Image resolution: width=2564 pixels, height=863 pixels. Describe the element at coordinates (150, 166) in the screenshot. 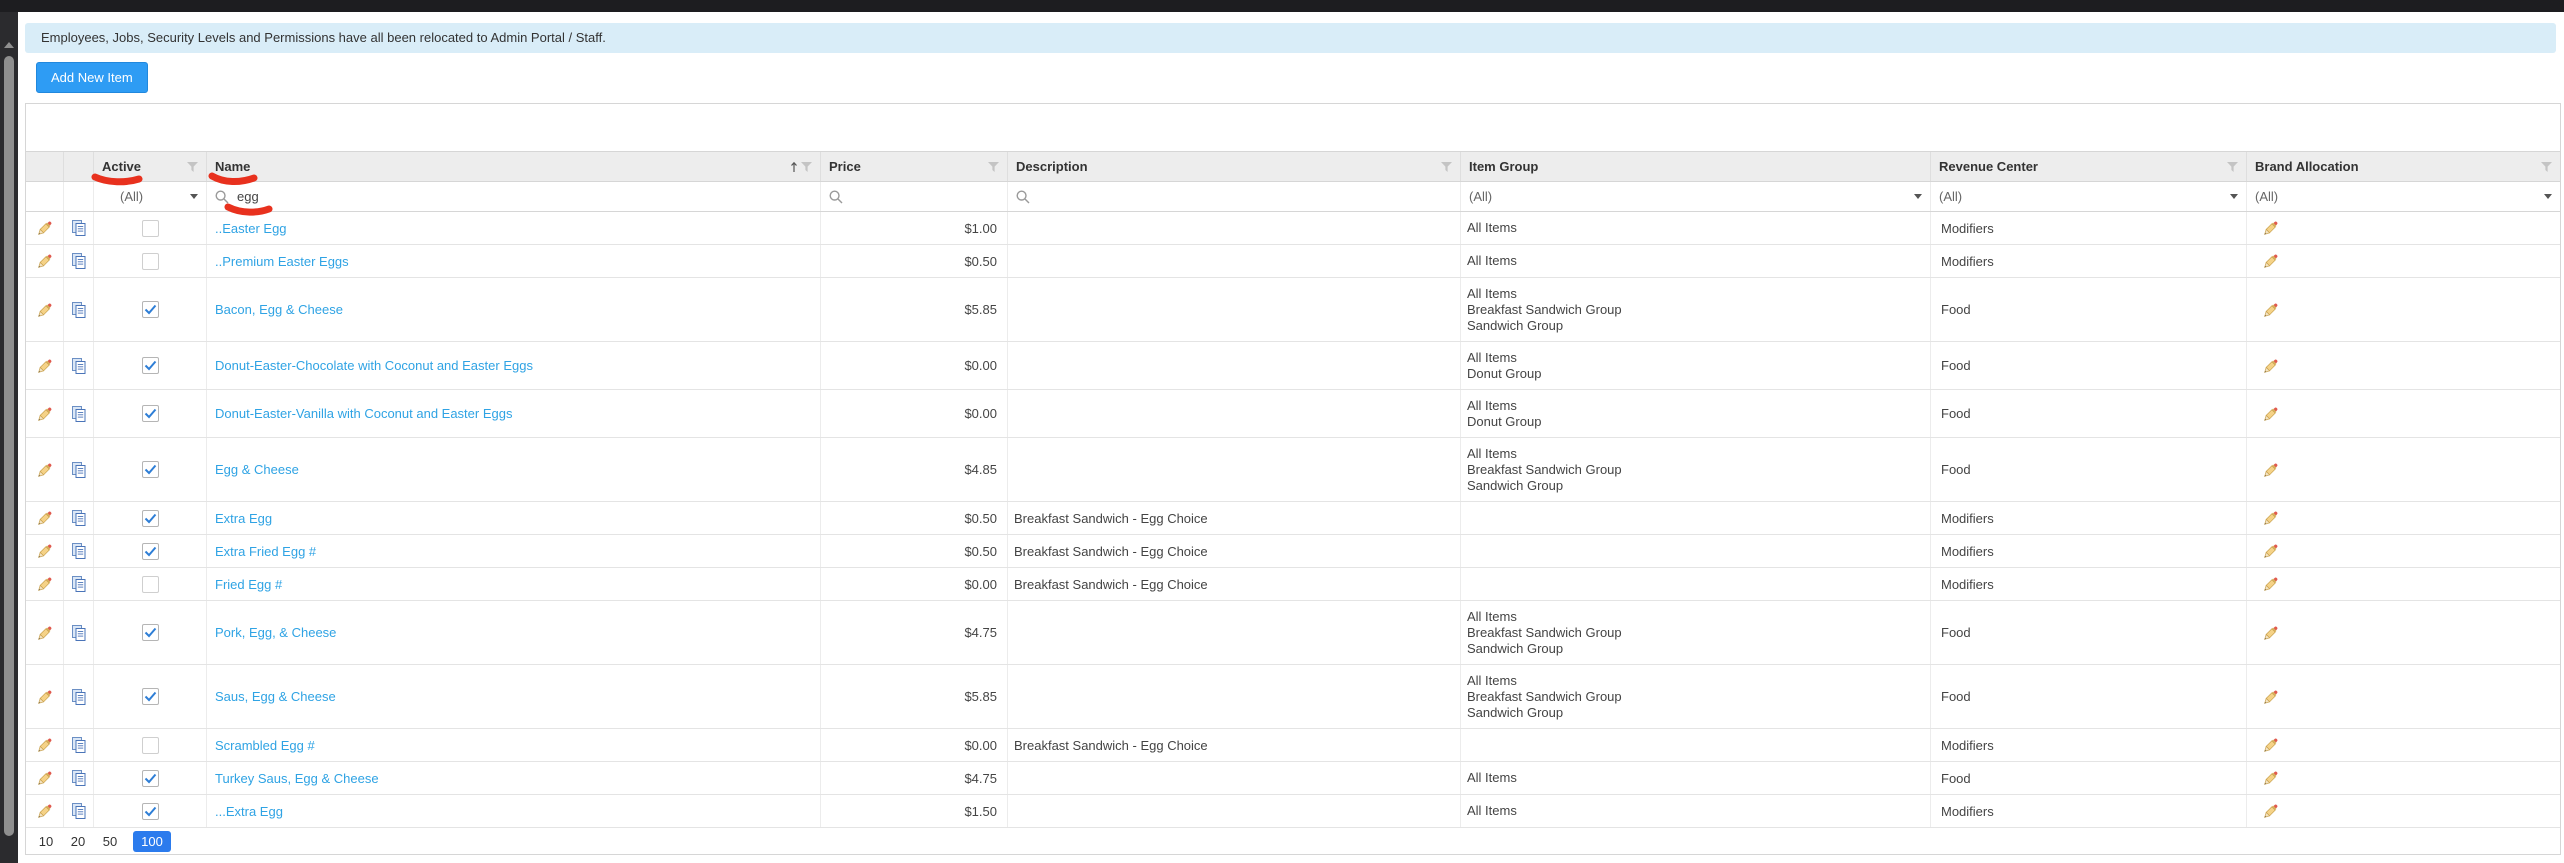

I see `column-header-active: Active` at that location.